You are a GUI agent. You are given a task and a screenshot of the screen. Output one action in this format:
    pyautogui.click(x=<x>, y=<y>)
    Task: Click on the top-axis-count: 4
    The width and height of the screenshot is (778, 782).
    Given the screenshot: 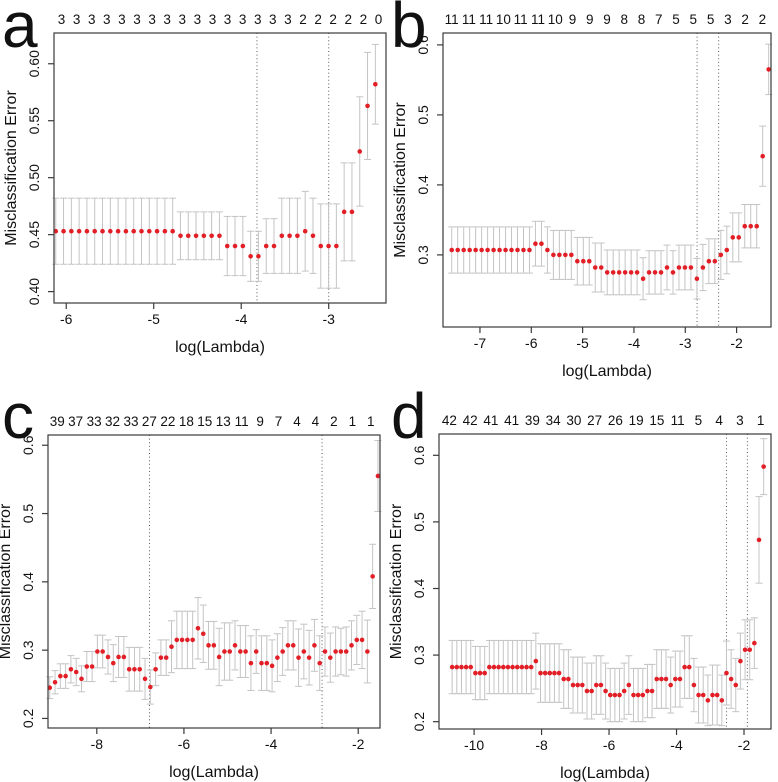 What is the action you would take?
    pyautogui.click(x=719, y=420)
    